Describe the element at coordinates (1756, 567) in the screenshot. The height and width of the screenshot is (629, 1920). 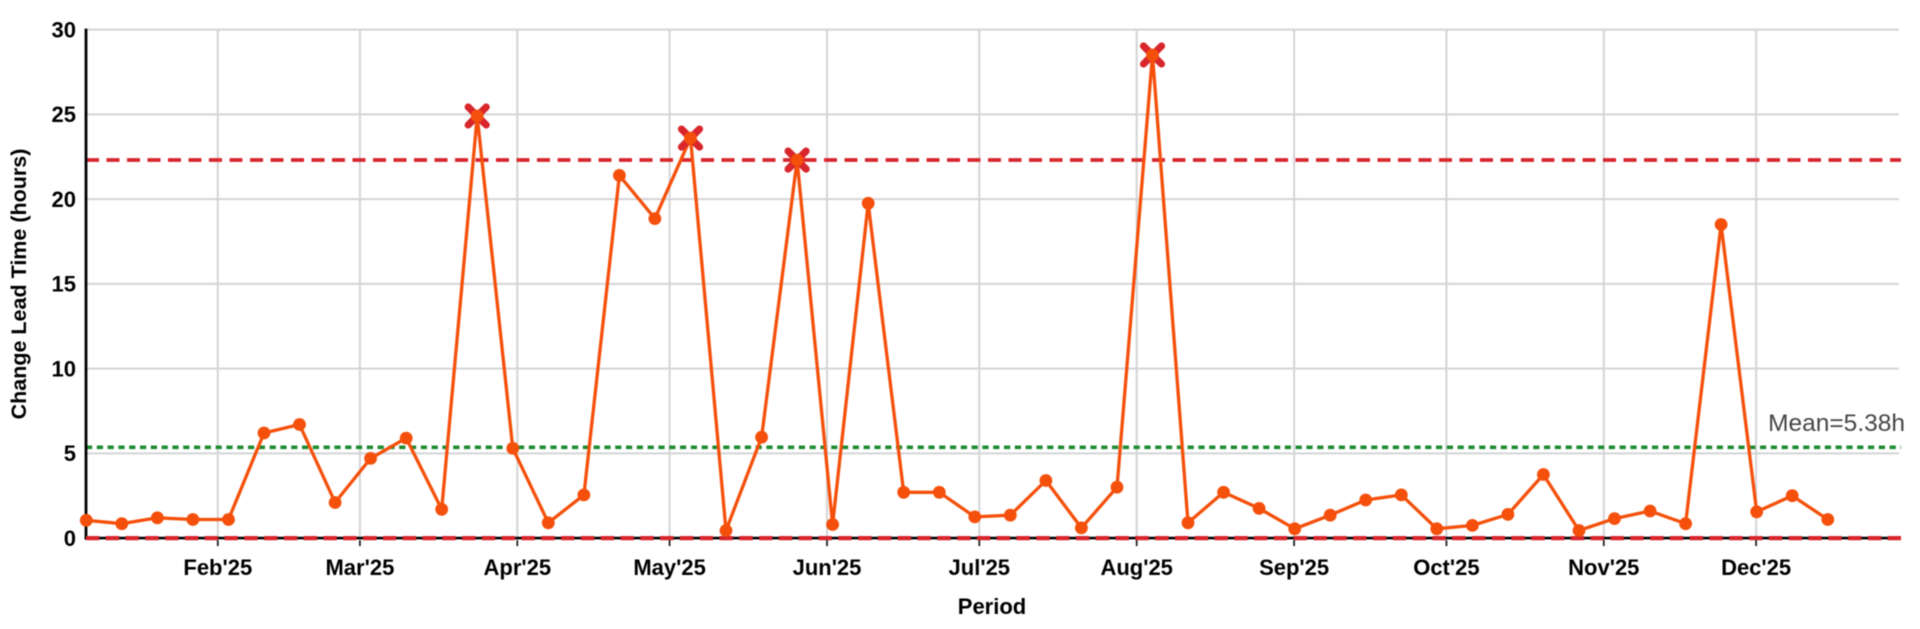
I see `svg-text: Dec'25` at that location.